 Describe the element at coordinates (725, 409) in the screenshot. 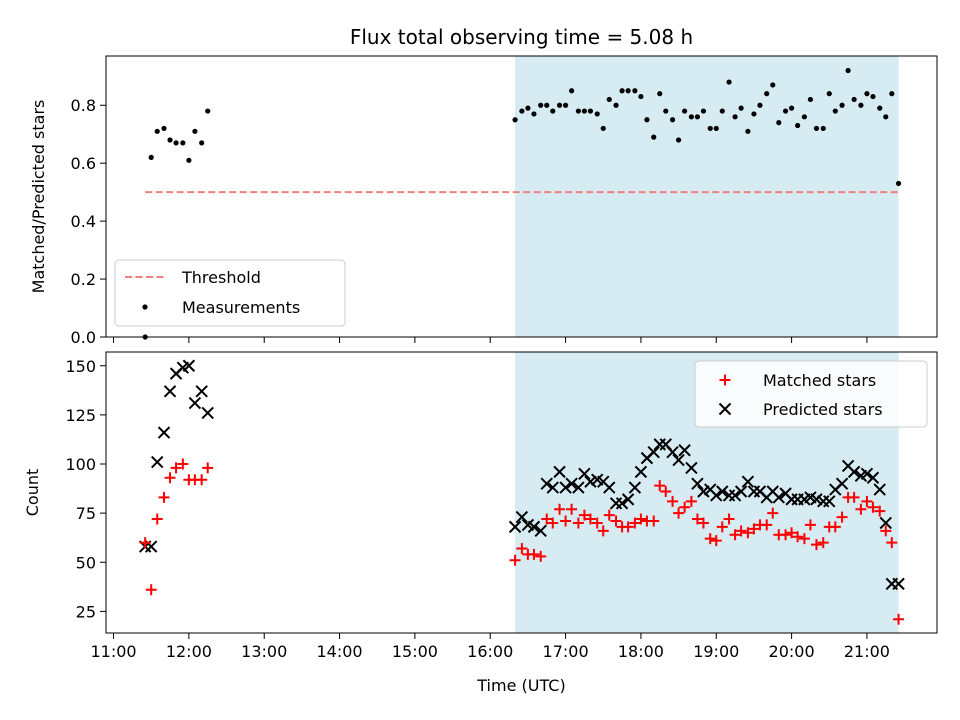

I see `legend-predicted-swatch` at that location.